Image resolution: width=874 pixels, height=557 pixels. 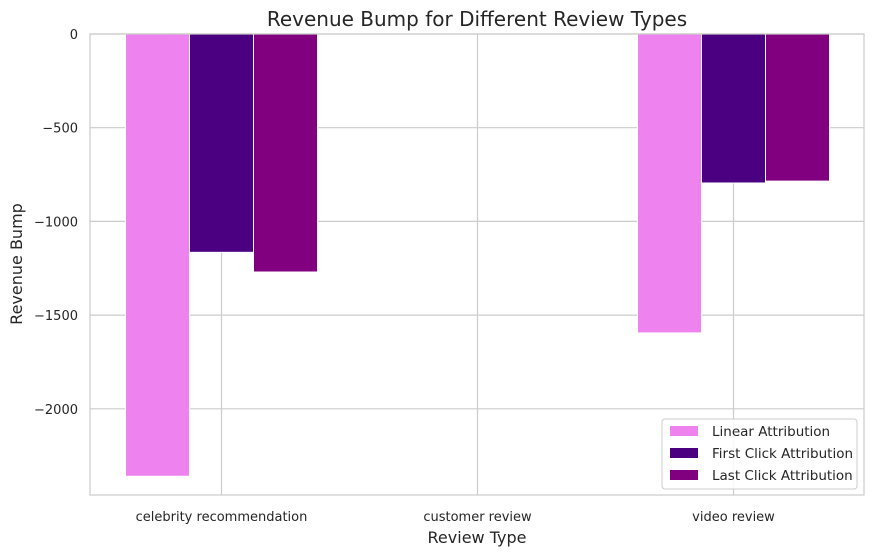 I want to click on chart-title: Revenue Bump for Different Review Types, so click(x=477, y=19).